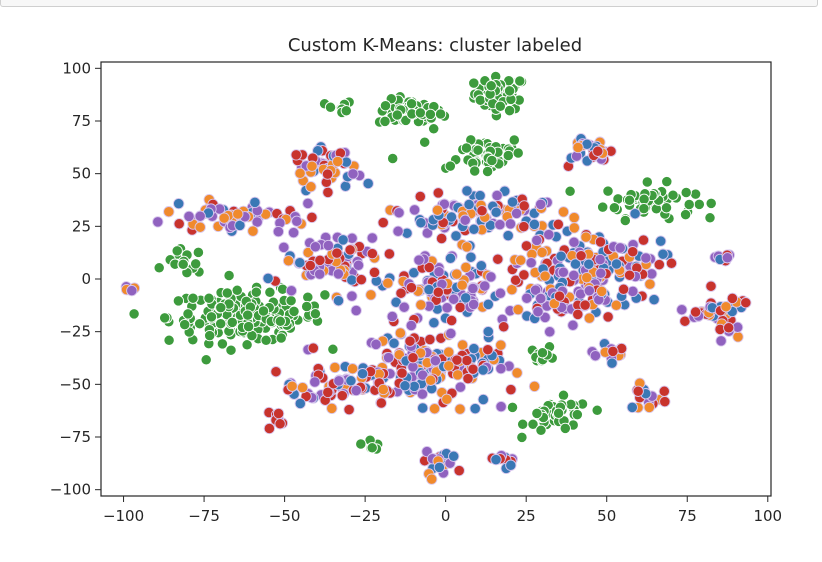  I want to click on point-group-g-far-left-single, so click(130, 289).